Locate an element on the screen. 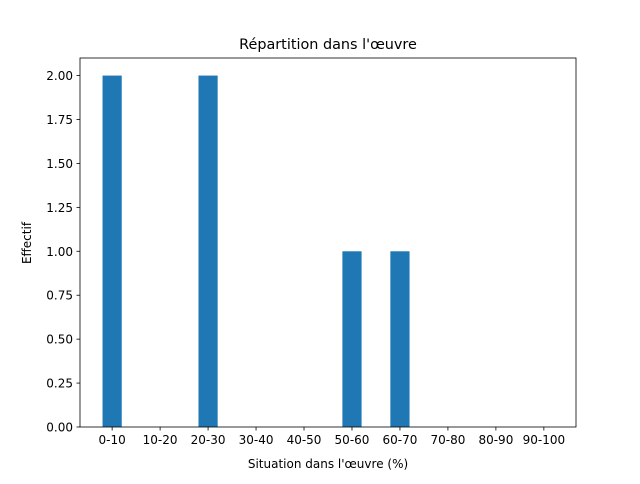  y-tick-label: 1.00 is located at coordinates (59, 252).